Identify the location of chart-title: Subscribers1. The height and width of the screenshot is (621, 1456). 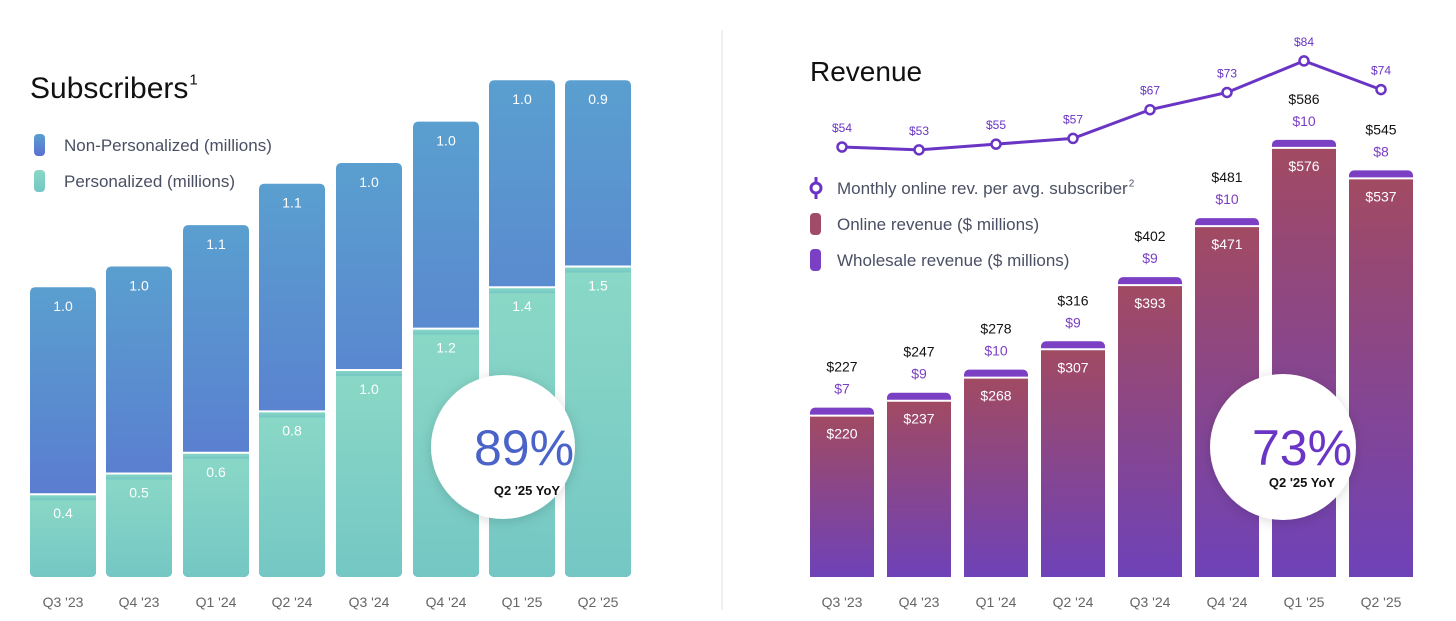
(114, 89).